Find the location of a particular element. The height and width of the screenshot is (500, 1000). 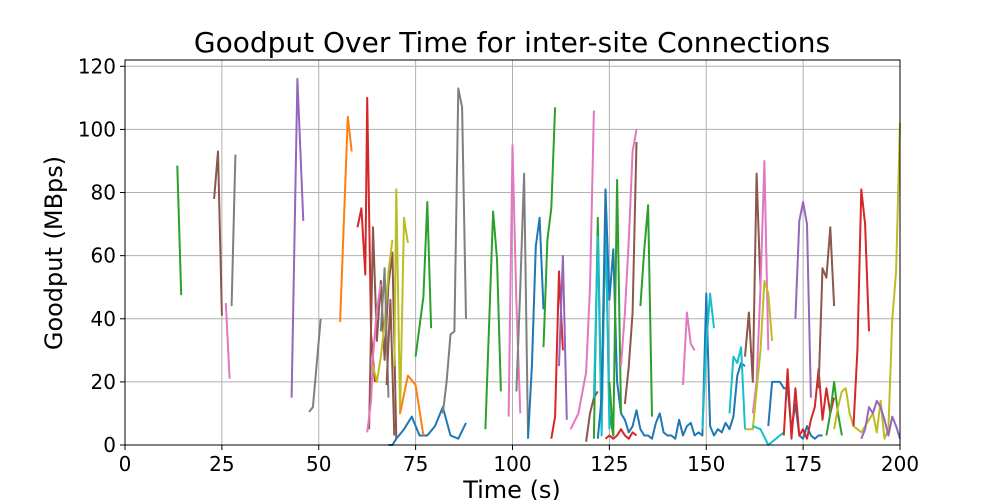

y-tick-label: 100 is located at coordinates (97, 129).